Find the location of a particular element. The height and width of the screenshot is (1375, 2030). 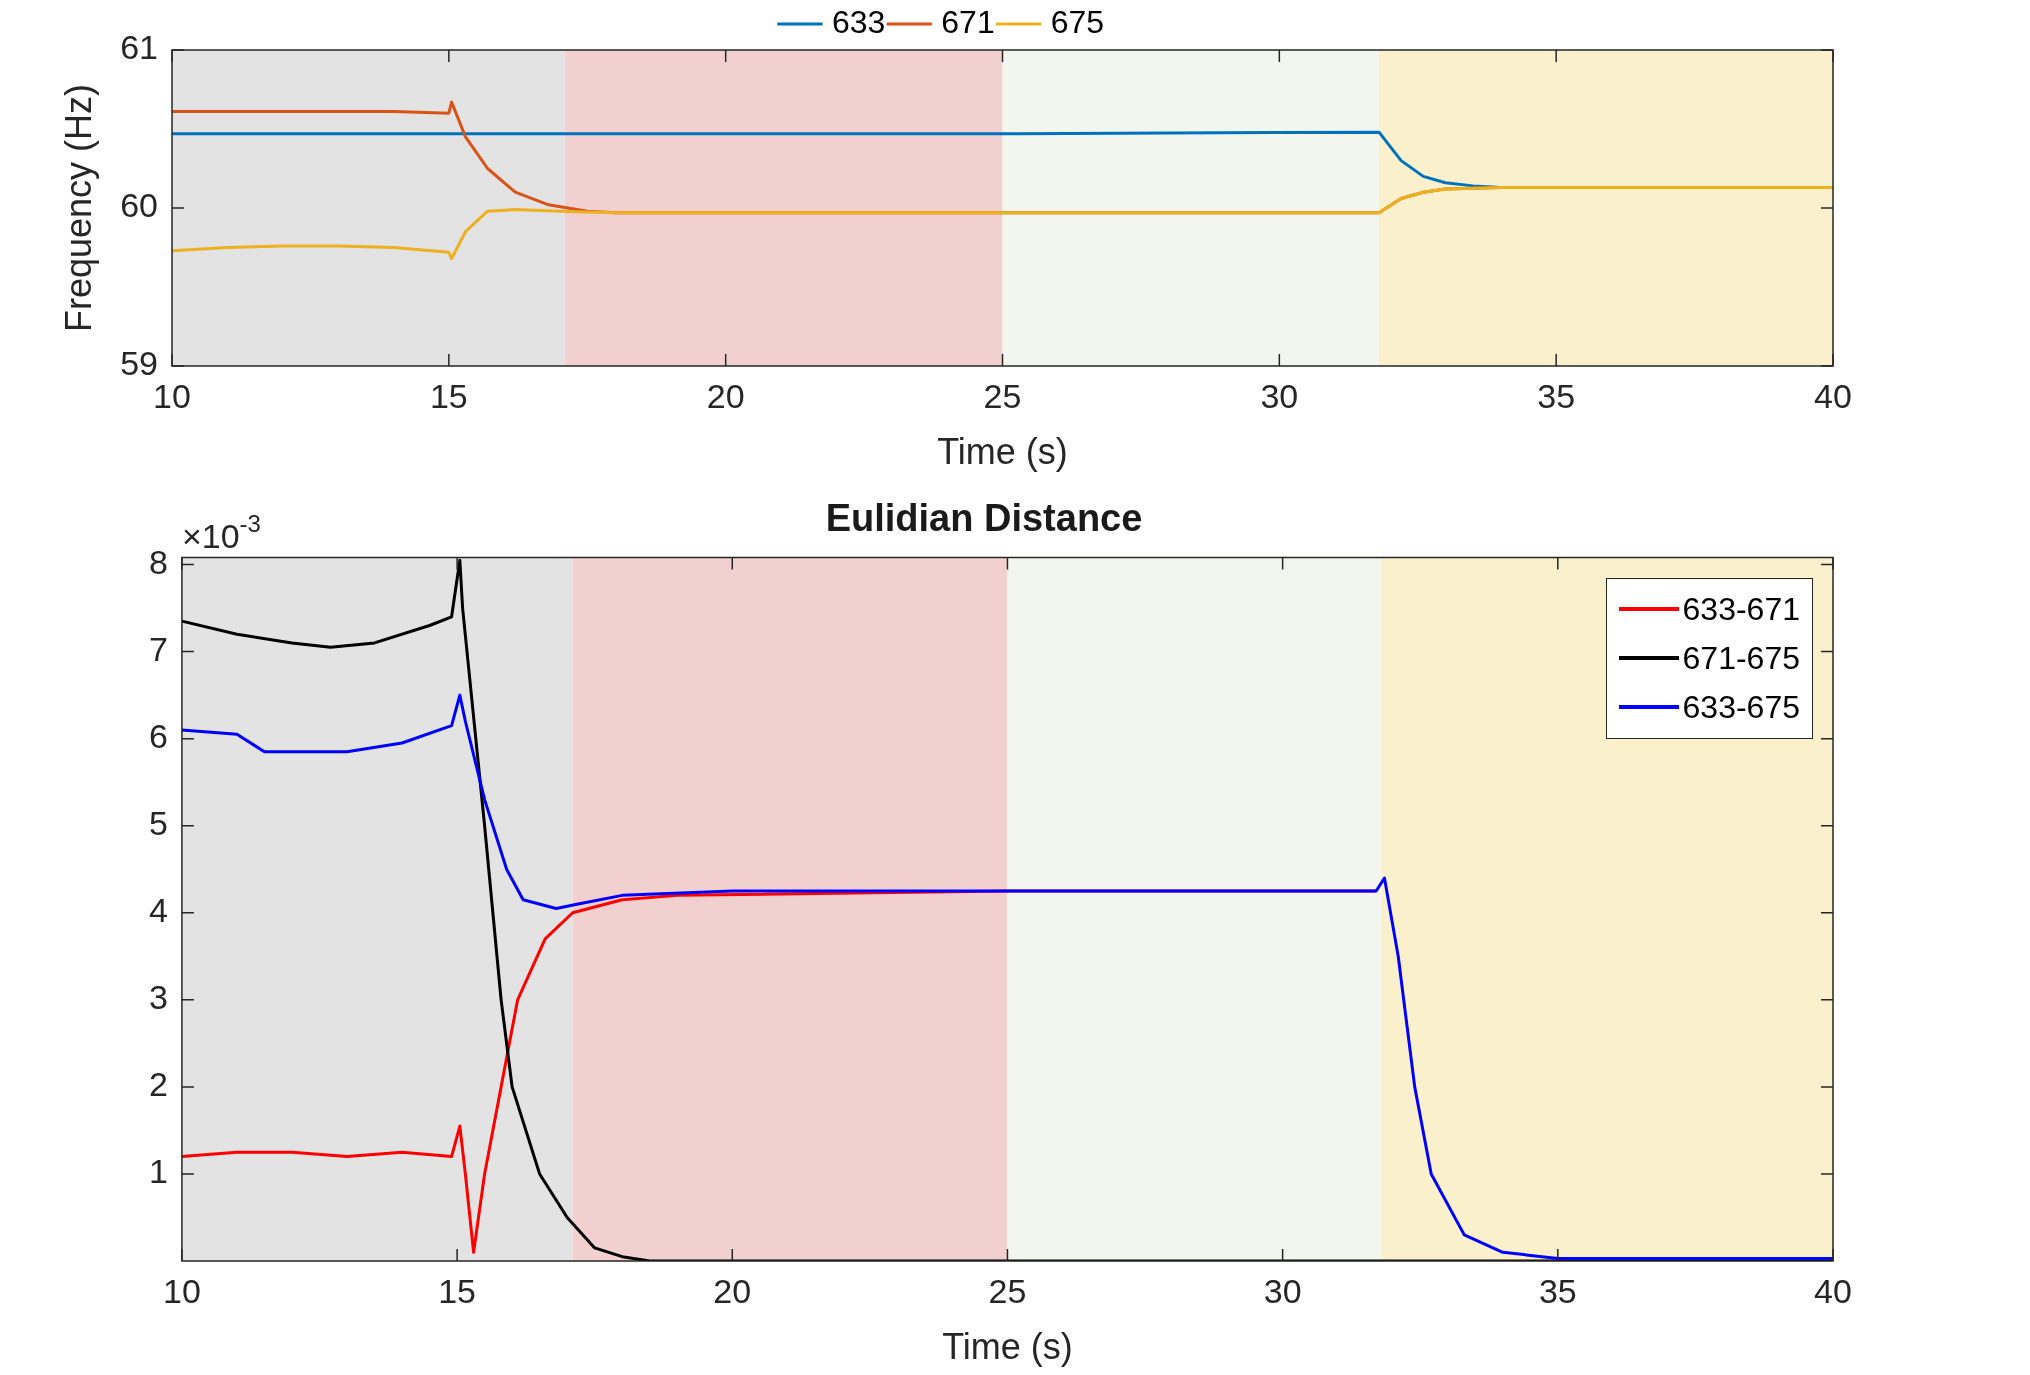

y-tick-label: 1 is located at coordinates (158, 1171).